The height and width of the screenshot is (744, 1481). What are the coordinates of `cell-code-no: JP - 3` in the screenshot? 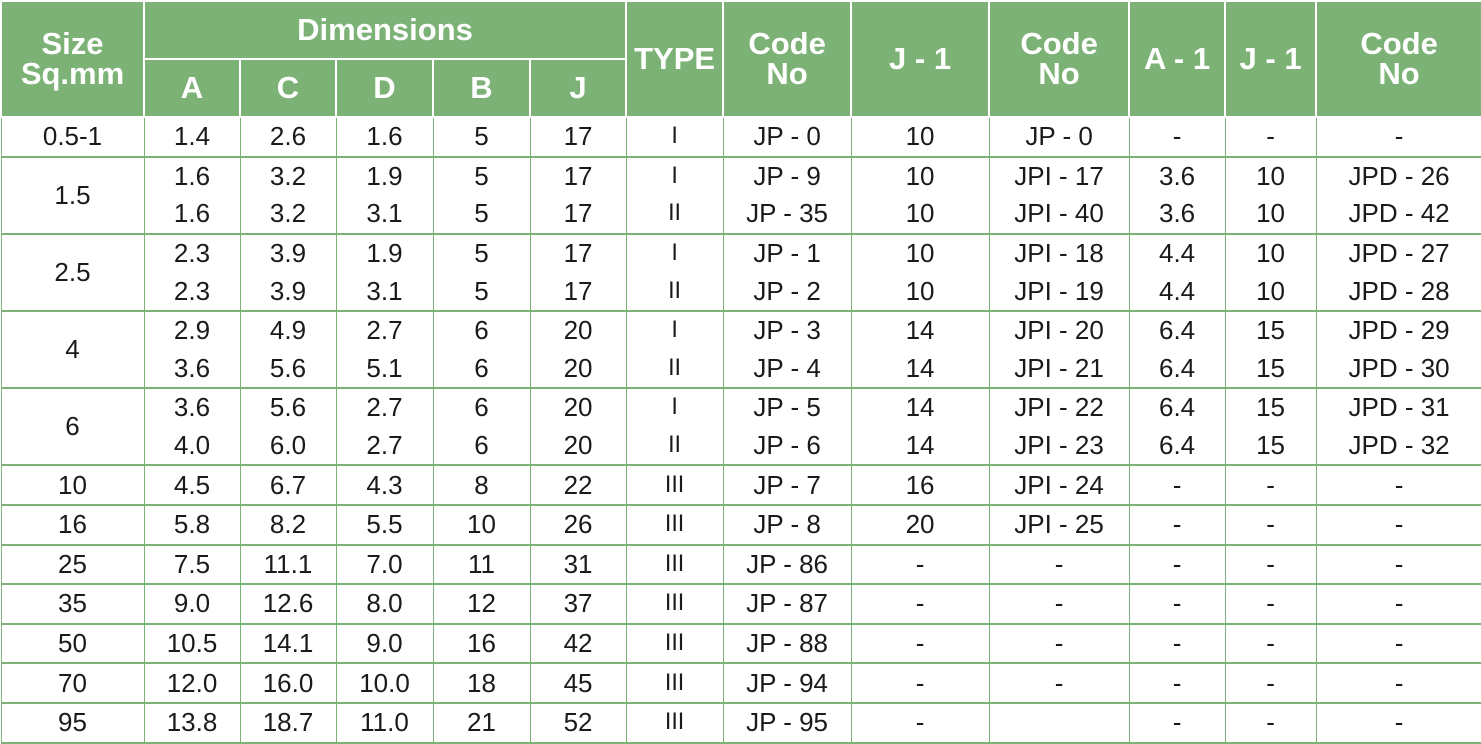 It's located at (787, 329).